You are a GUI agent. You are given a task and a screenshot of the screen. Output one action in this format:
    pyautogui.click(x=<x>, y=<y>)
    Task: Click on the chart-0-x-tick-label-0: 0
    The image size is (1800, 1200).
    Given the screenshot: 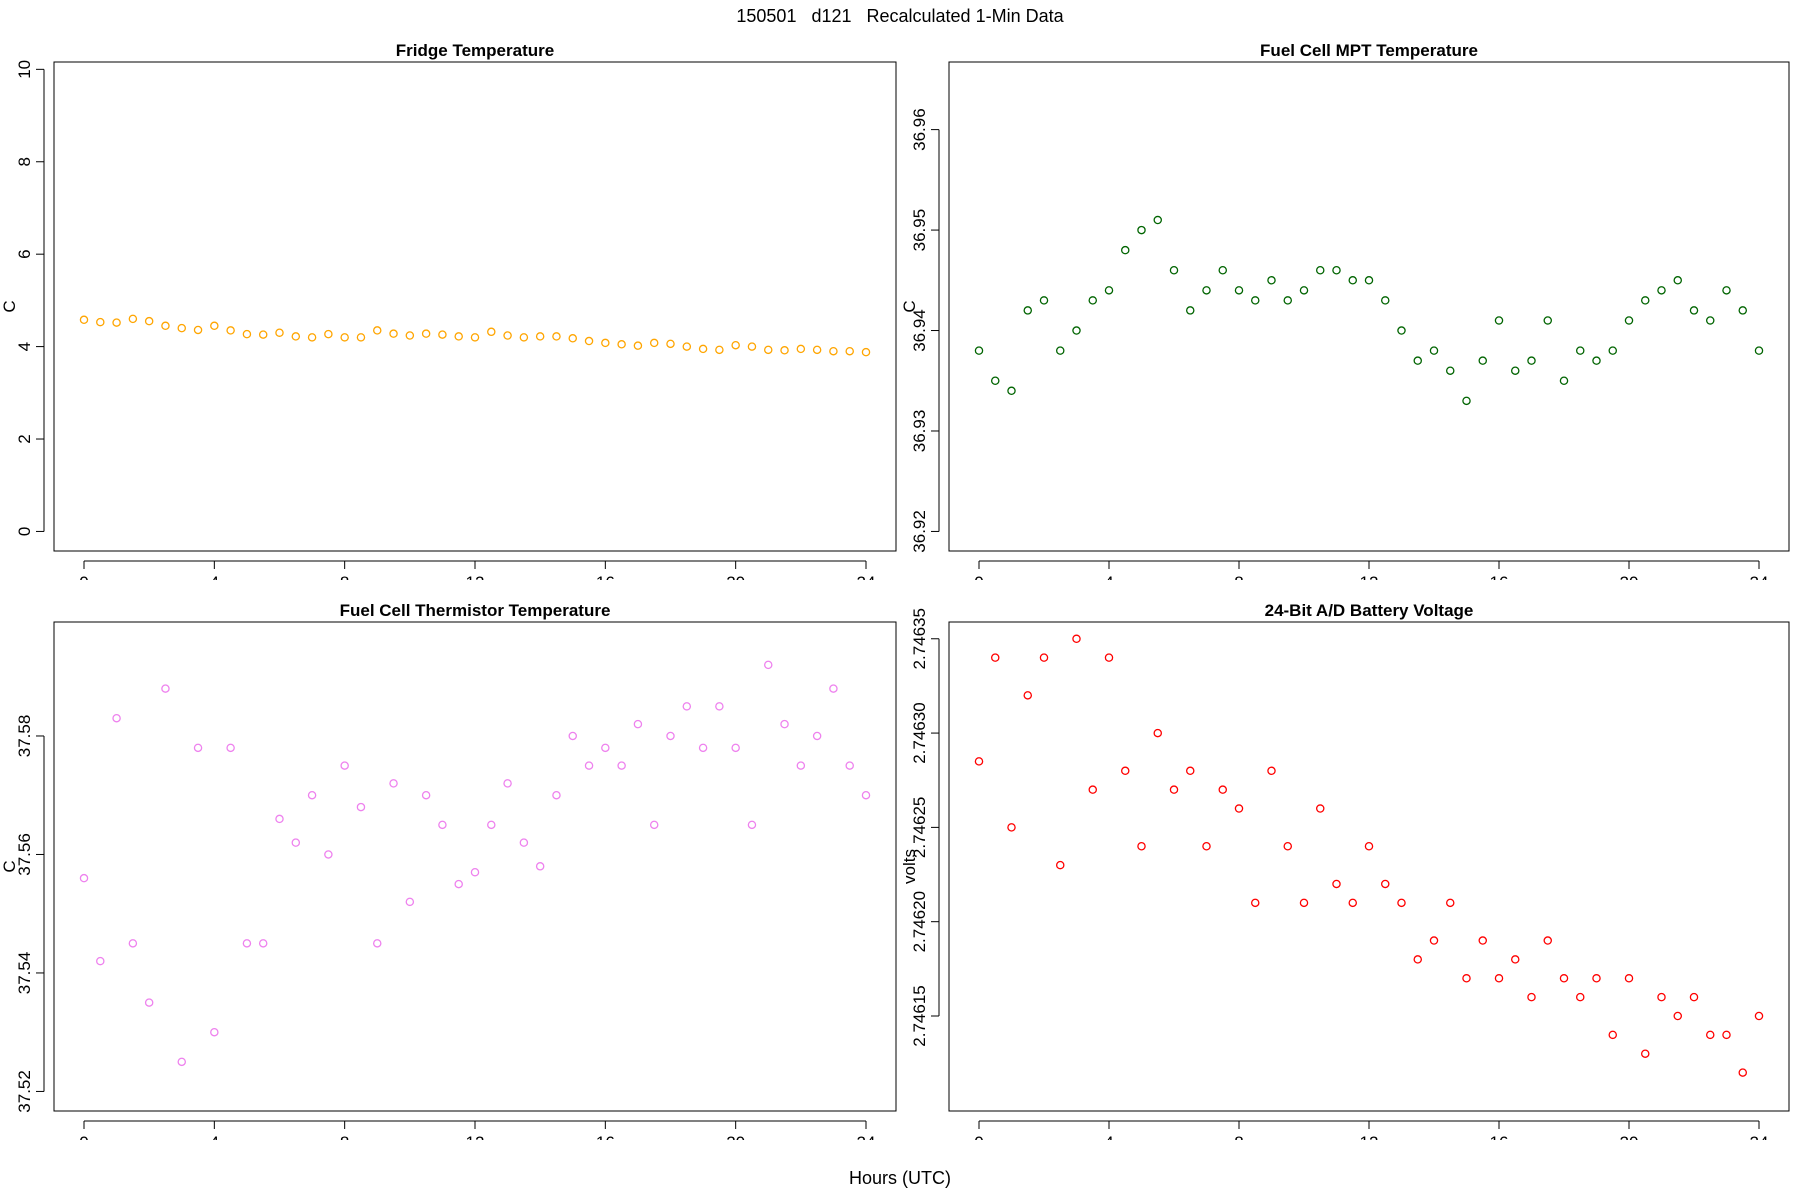 What is the action you would take?
    pyautogui.click(x=83, y=576)
    